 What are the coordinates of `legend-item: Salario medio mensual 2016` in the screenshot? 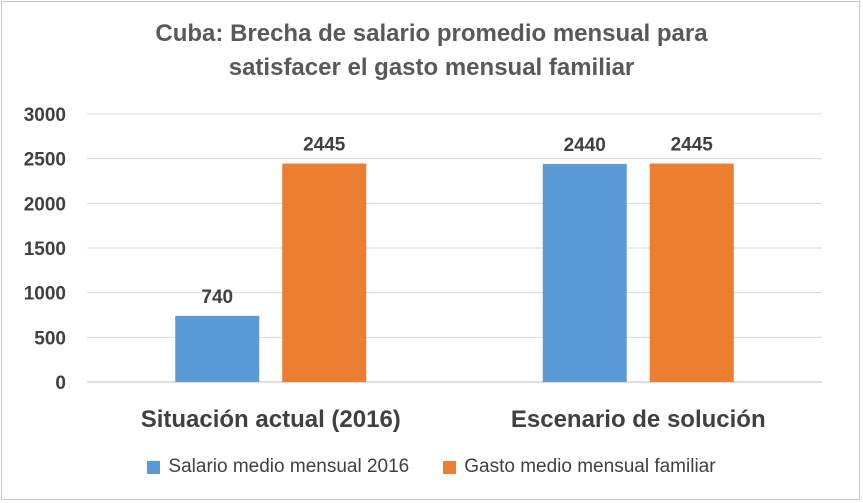 It's located at (278, 467).